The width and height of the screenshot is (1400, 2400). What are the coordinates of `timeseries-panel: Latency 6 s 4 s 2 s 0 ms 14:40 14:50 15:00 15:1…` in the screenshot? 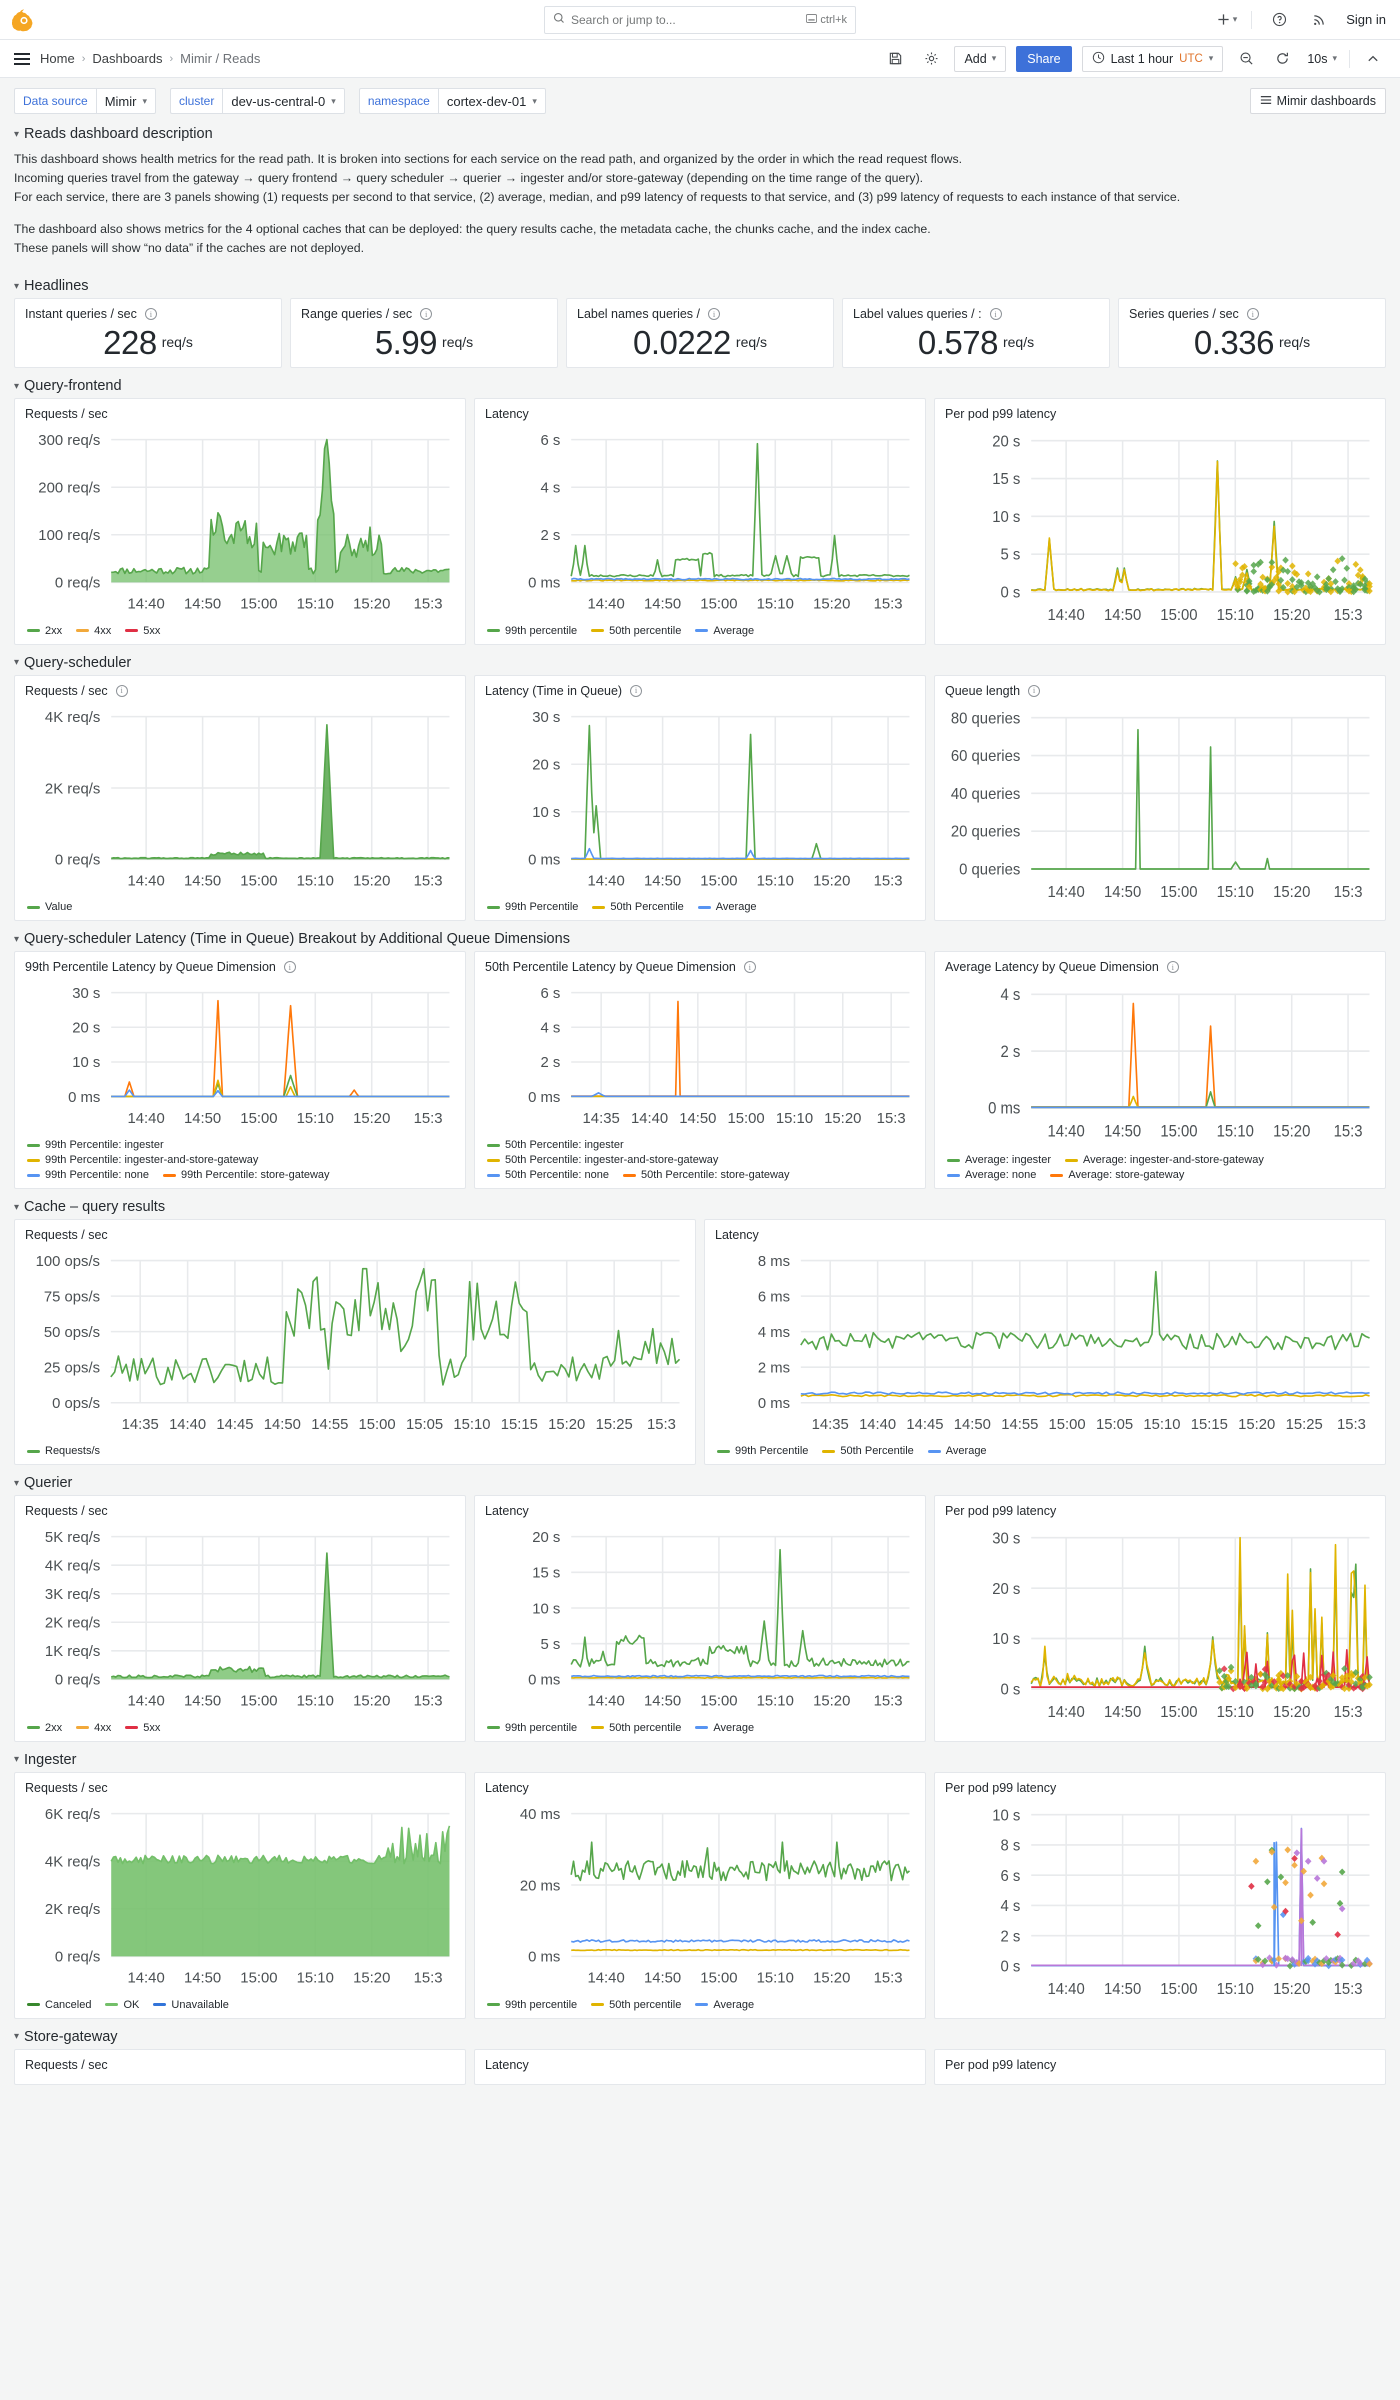 It's located at (700, 521).